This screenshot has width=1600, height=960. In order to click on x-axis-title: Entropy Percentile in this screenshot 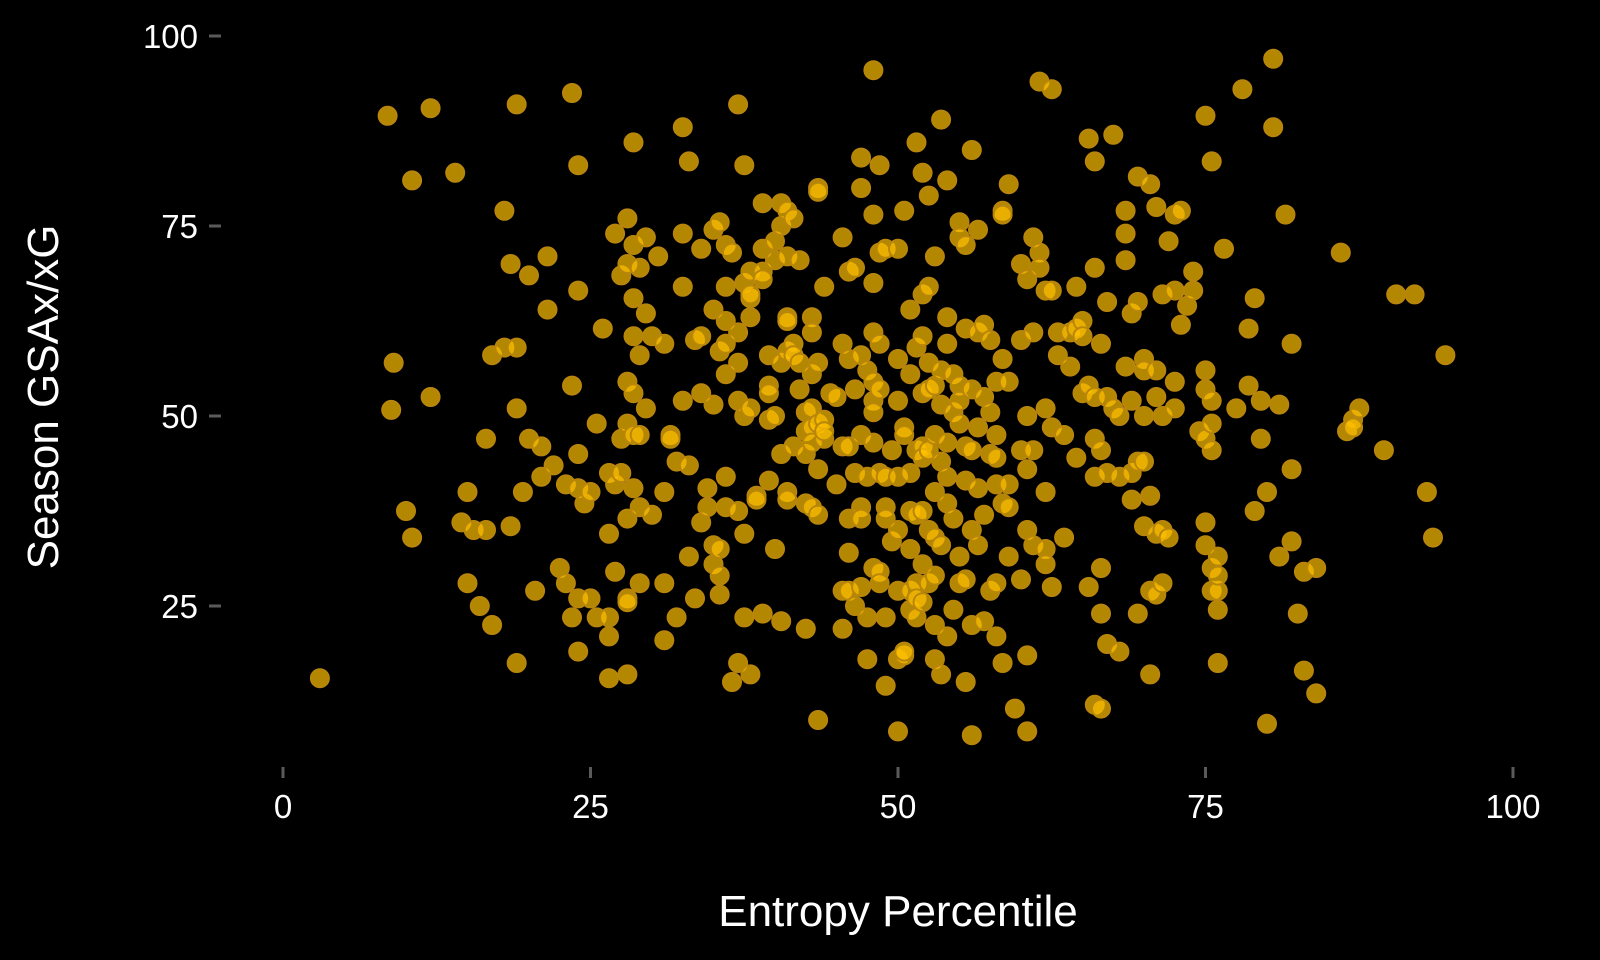, I will do `click(898, 911)`.